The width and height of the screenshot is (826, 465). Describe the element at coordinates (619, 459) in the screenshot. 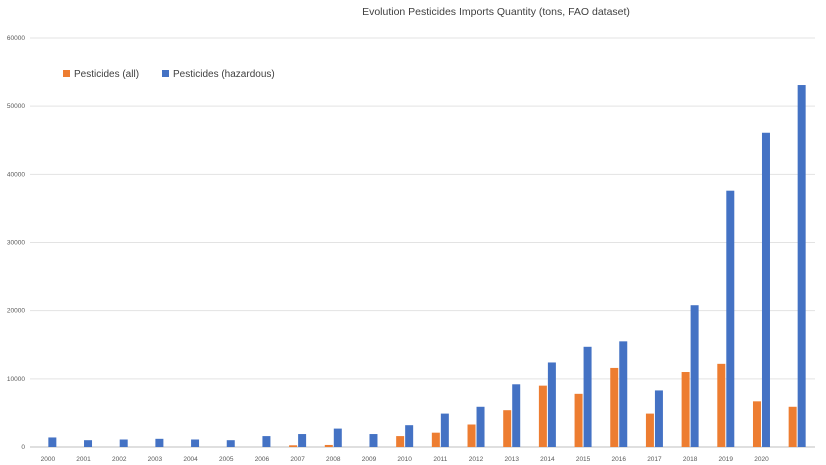

I see `x-tick-label: 2016` at that location.